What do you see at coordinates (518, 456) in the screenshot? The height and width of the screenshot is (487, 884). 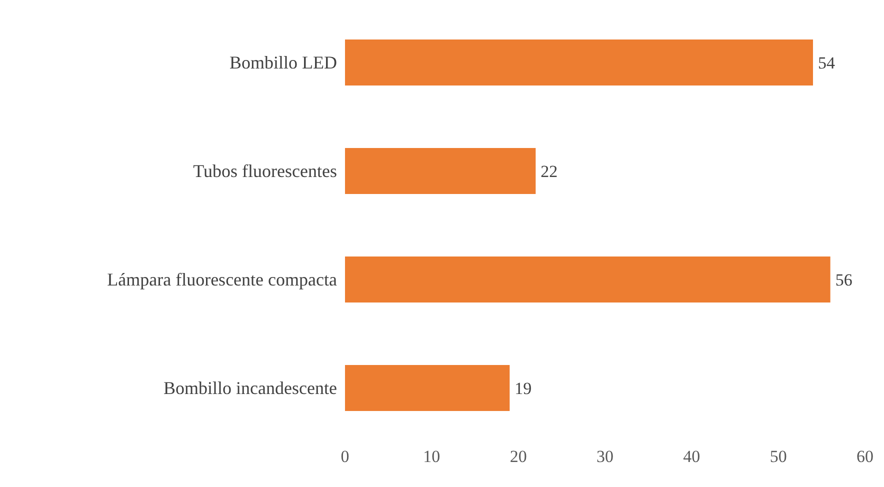 I see `x-tick-label: 20` at bounding box center [518, 456].